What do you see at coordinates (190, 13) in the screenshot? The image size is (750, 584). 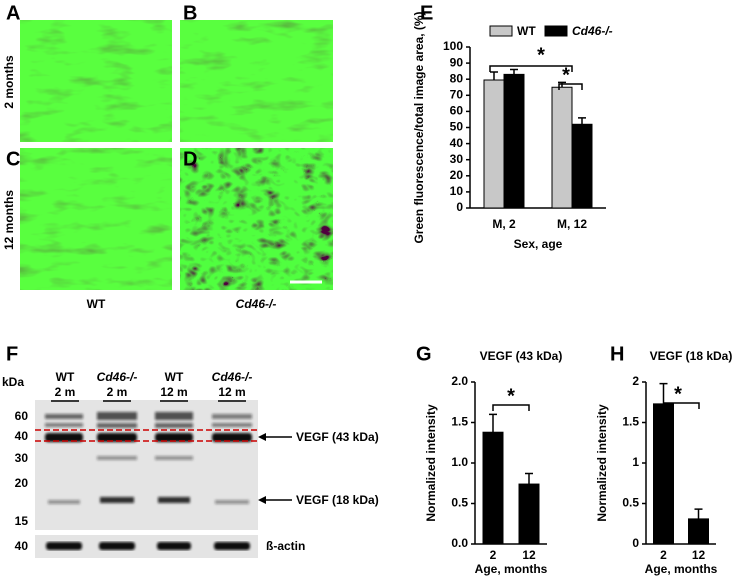 I see `panel-label: B` at bounding box center [190, 13].